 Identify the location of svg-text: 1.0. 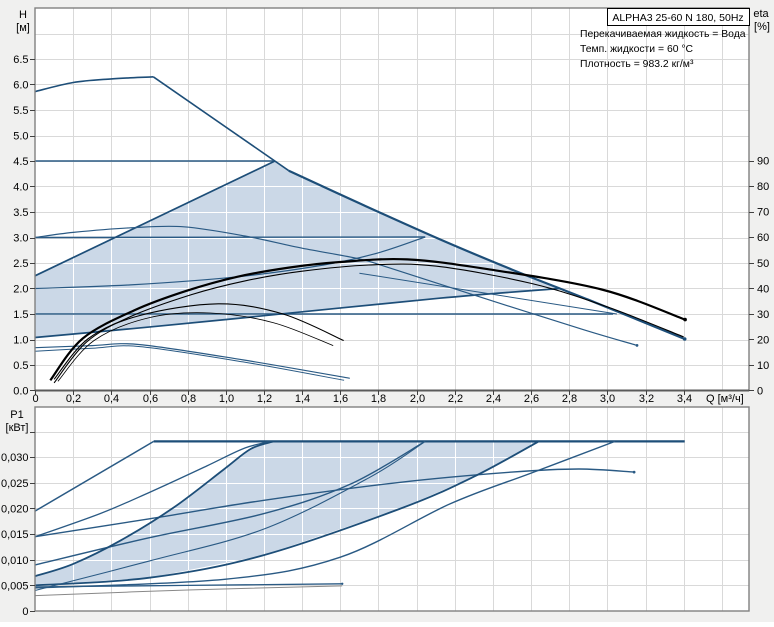
(20, 341).